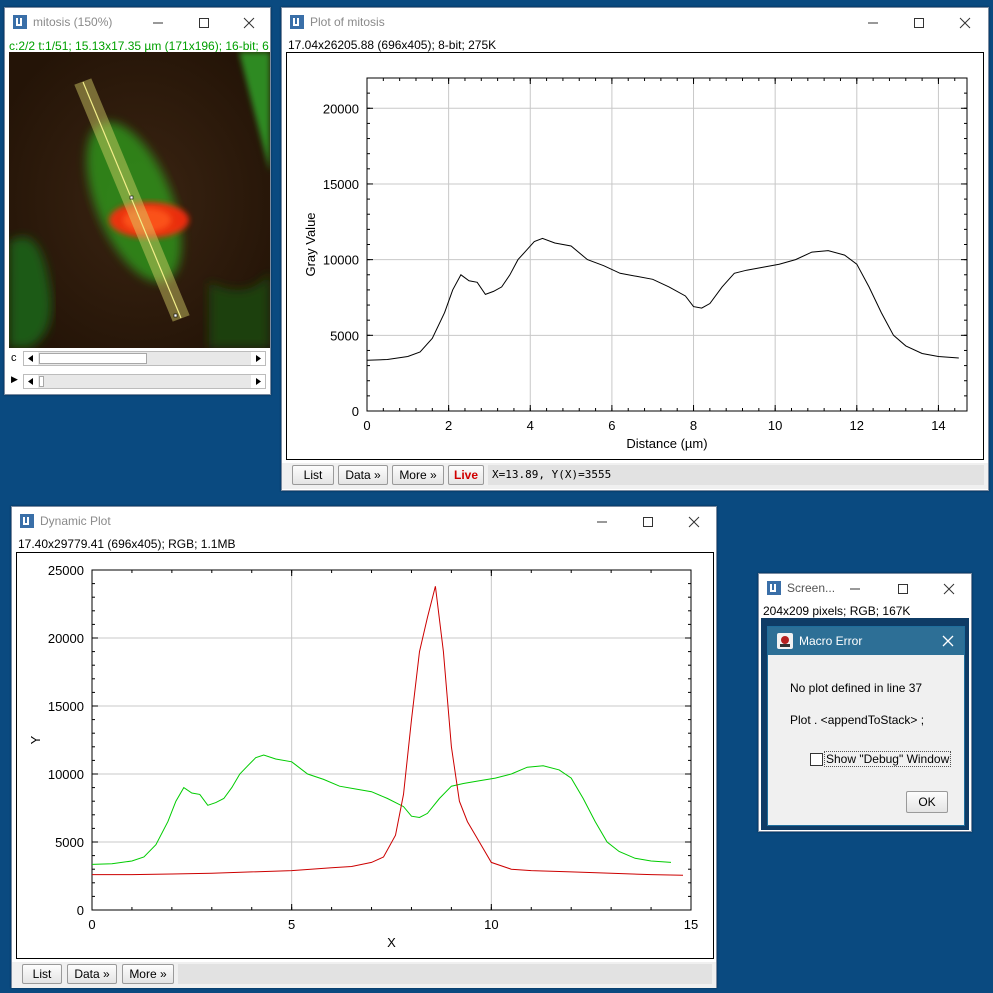 The width and height of the screenshot is (993, 993). Describe the element at coordinates (14, 379) in the screenshot. I see `play-animation-icon: ▶` at that location.